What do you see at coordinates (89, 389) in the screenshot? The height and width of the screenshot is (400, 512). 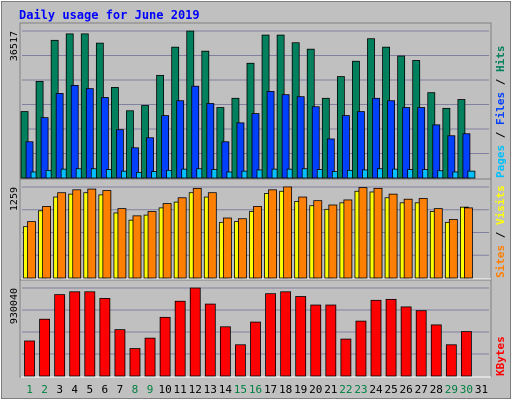 I see `x-tick-label-day-5: 5` at bounding box center [89, 389].